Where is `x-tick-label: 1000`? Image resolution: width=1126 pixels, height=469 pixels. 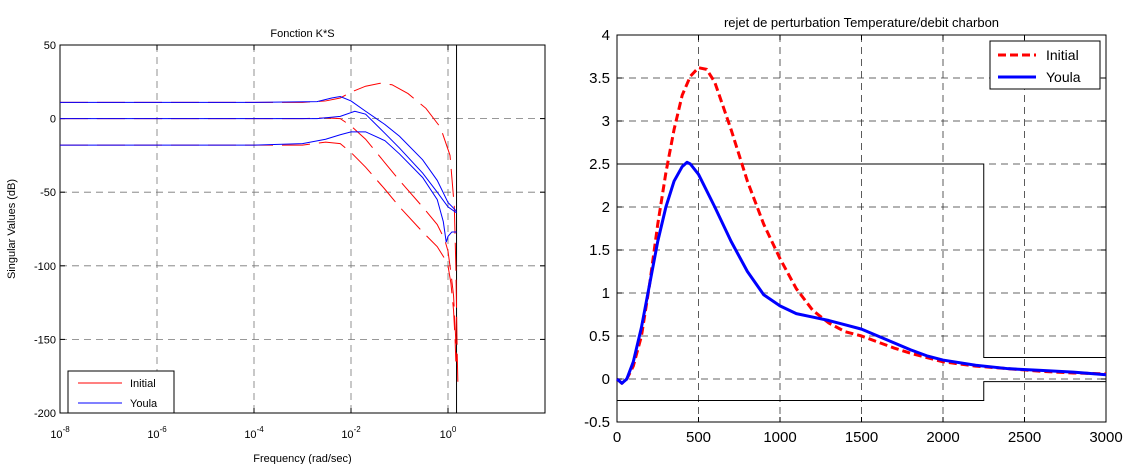 x-tick-label: 1000 is located at coordinates (779, 437).